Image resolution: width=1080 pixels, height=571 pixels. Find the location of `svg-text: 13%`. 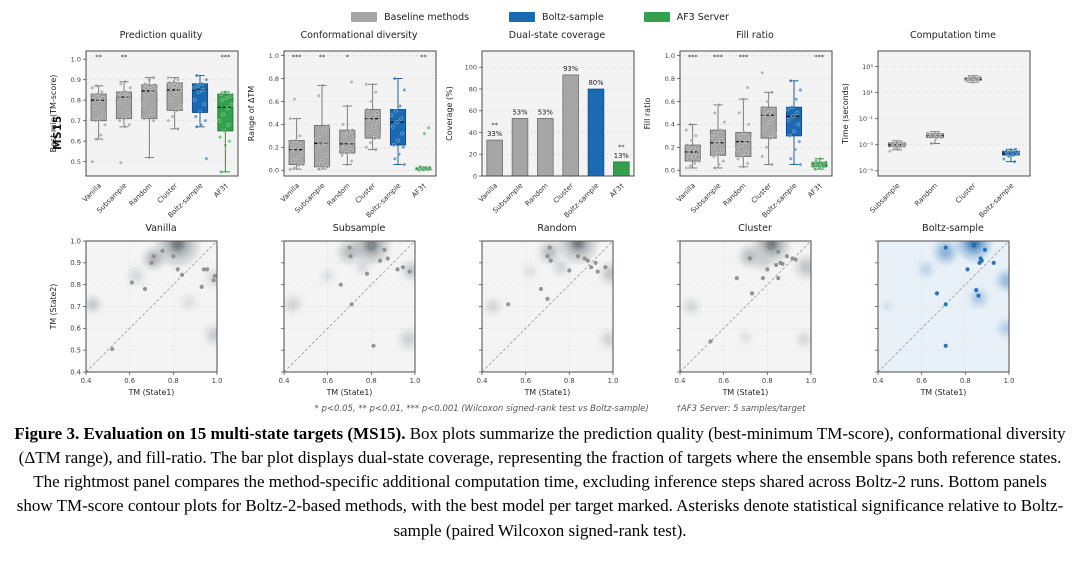

svg-text: 13% is located at coordinates (622, 156).